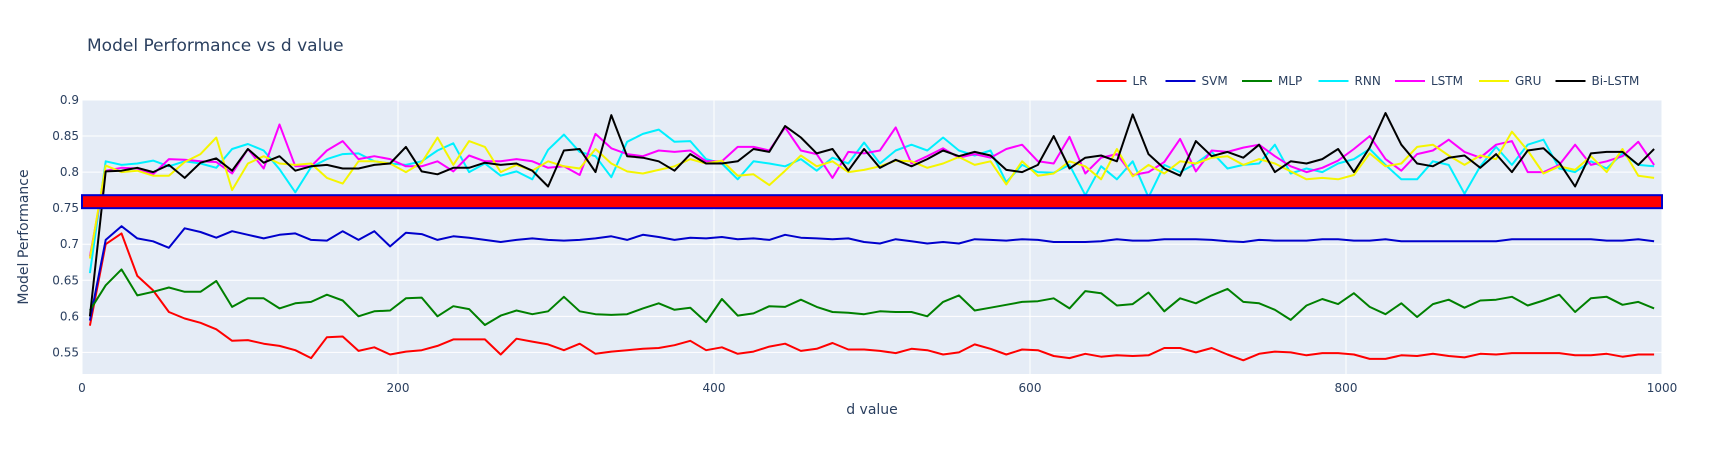  Describe the element at coordinates (877, 388) in the screenshot. I see `x-axis-ticks: 0 200 400 600 800 1000` at that location.